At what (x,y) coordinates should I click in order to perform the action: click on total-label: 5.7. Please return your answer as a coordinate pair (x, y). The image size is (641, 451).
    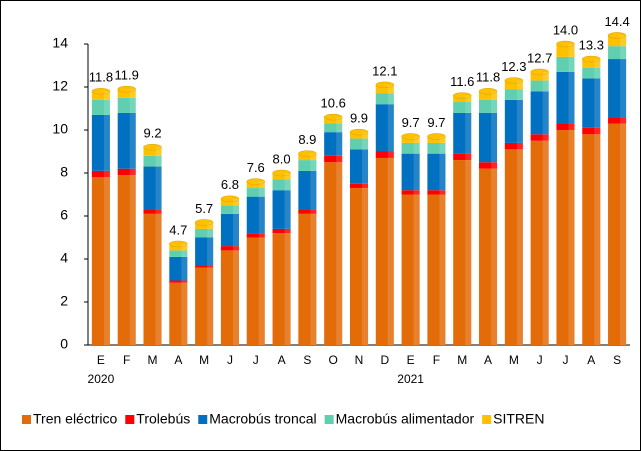
    Looking at the image, I should click on (204, 208).